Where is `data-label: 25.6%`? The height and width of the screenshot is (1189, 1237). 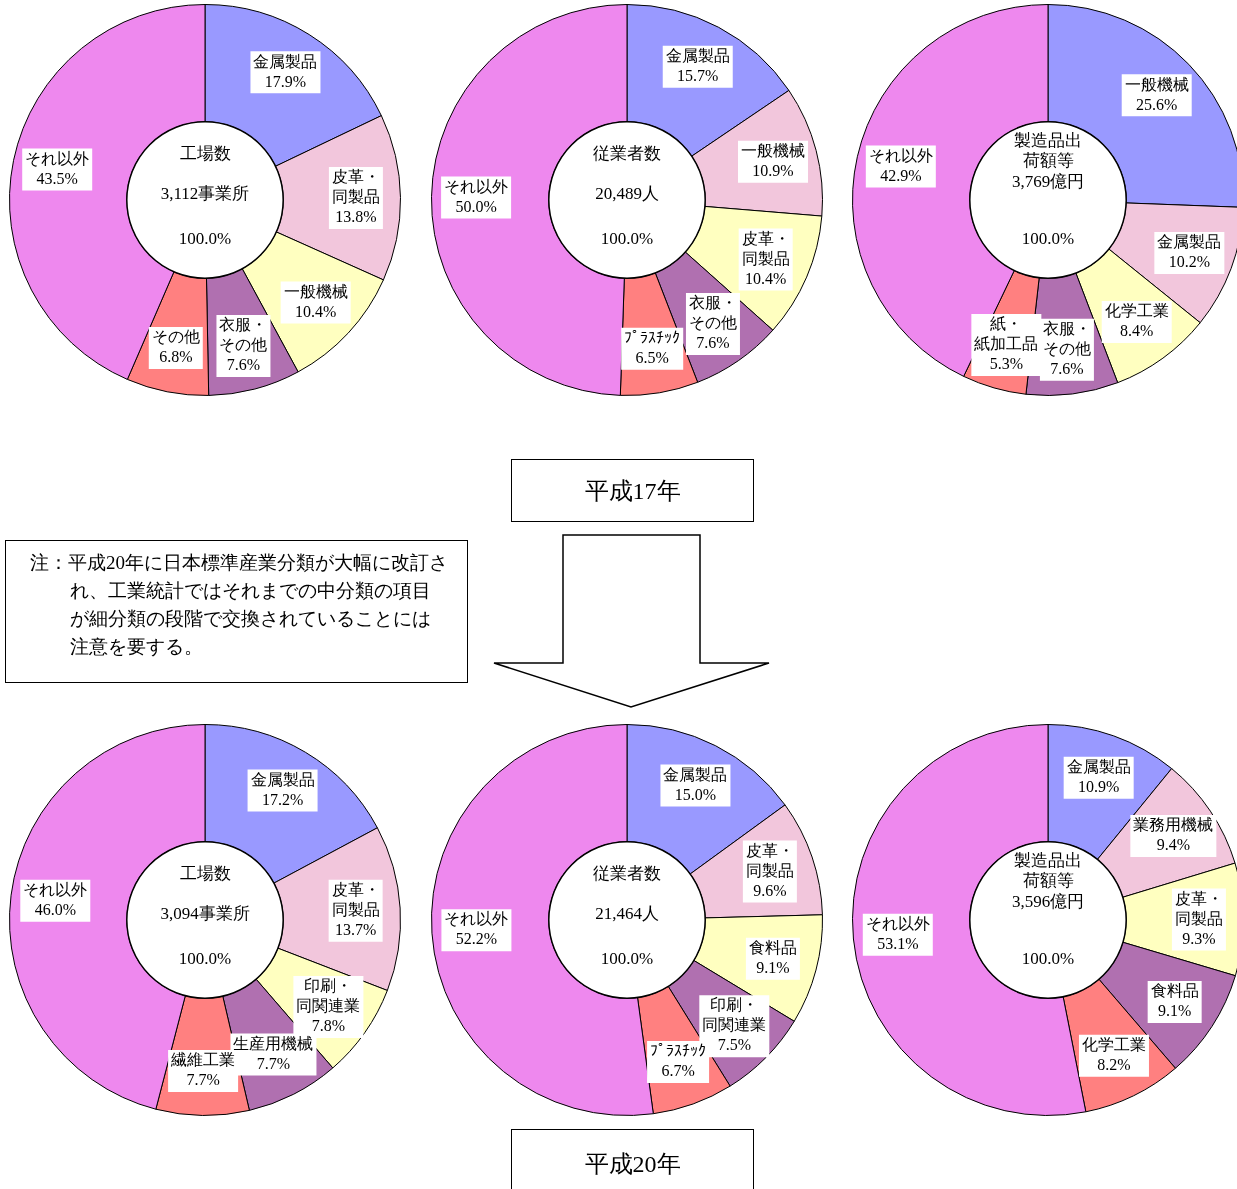
data-label: 25.6% is located at coordinates (1157, 104).